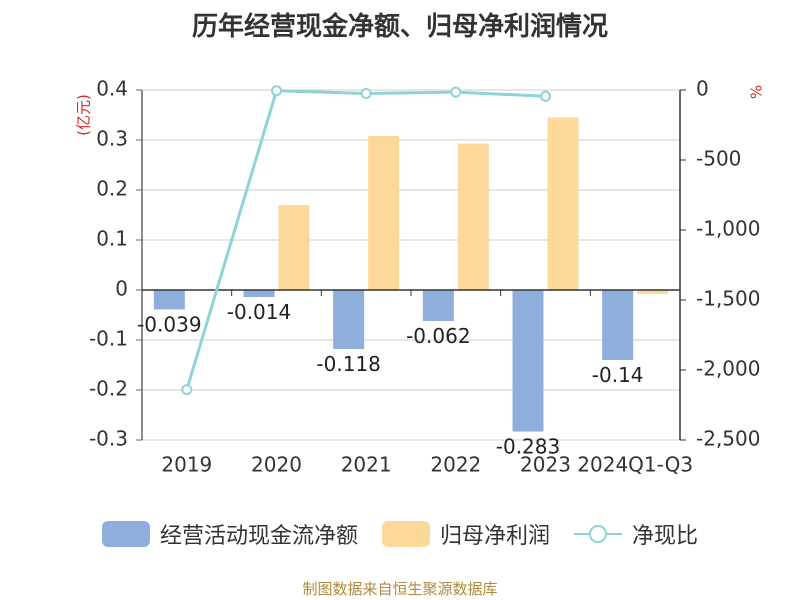 This screenshot has width=800, height=600. I want to click on legend-item-cash-ratio: 净现比, so click(636, 534).